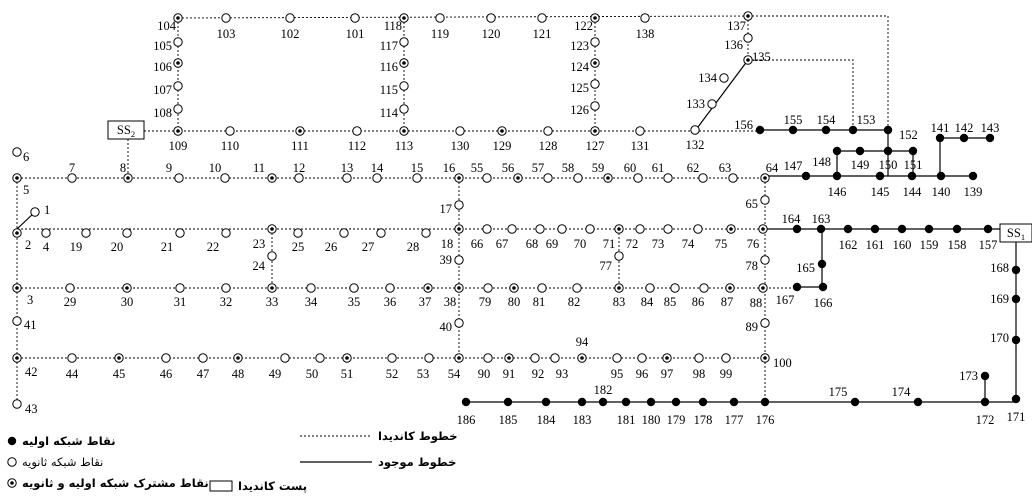 This screenshot has height=497, width=1032. I want to click on node-label-9: 9, so click(169, 168).